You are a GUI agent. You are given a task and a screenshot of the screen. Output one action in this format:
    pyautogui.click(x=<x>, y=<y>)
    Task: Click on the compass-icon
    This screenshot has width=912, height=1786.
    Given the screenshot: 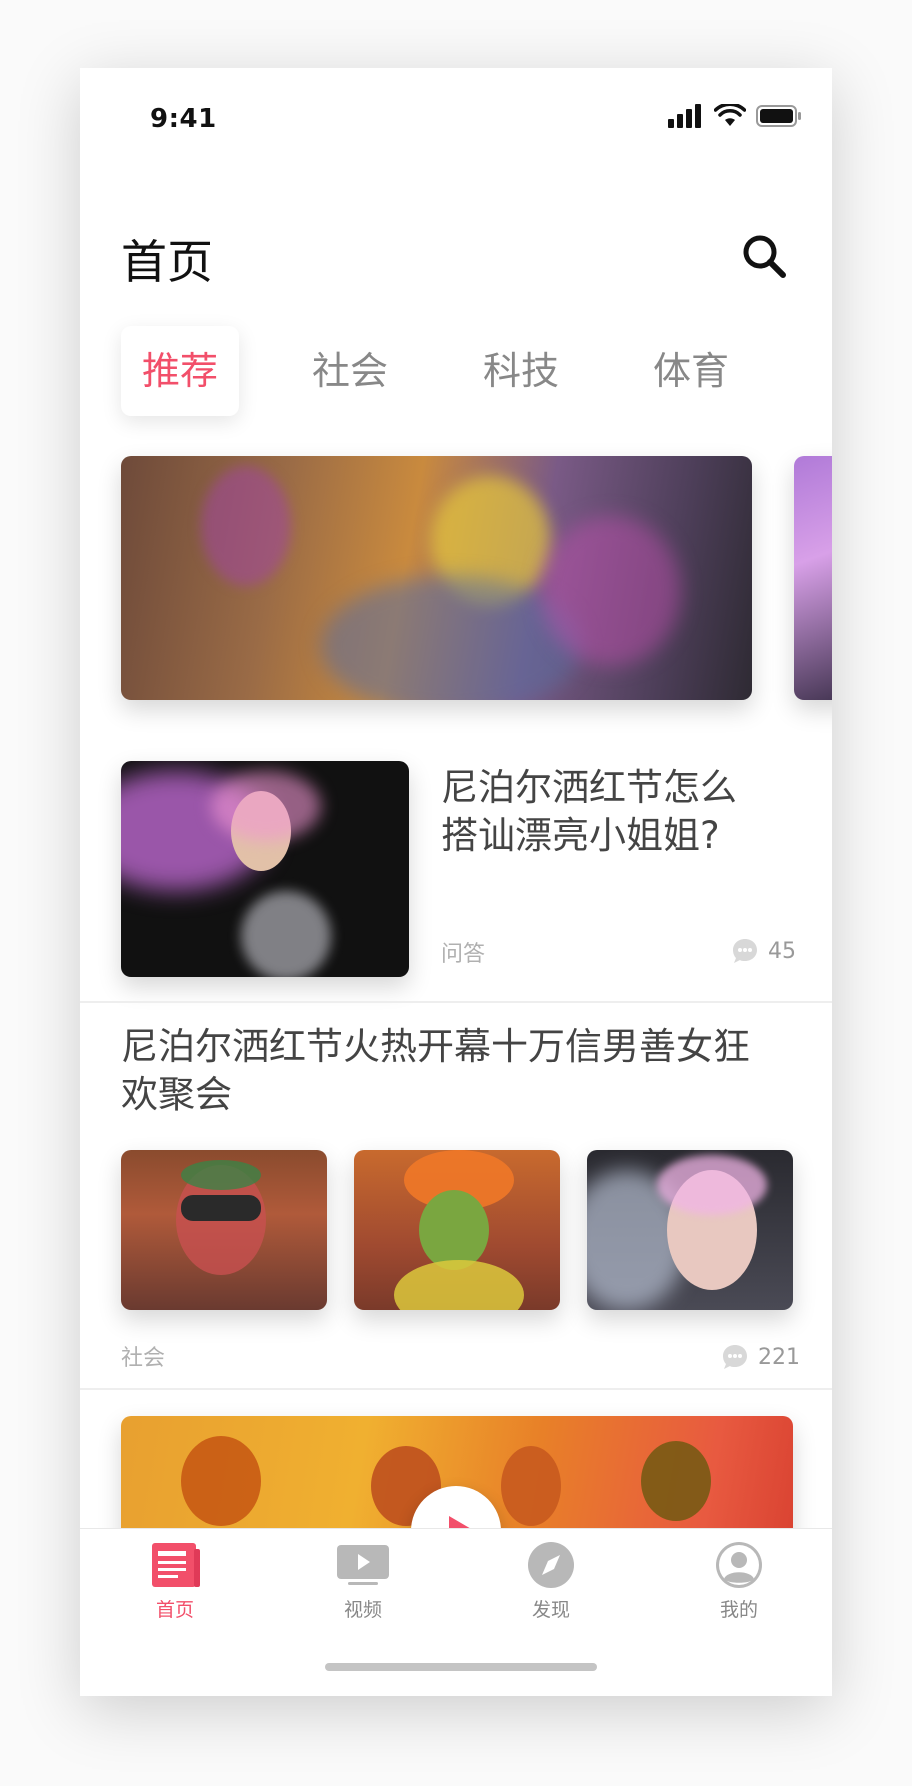 What is the action you would take?
    pyautogui.click(x=551, y=1565)
    